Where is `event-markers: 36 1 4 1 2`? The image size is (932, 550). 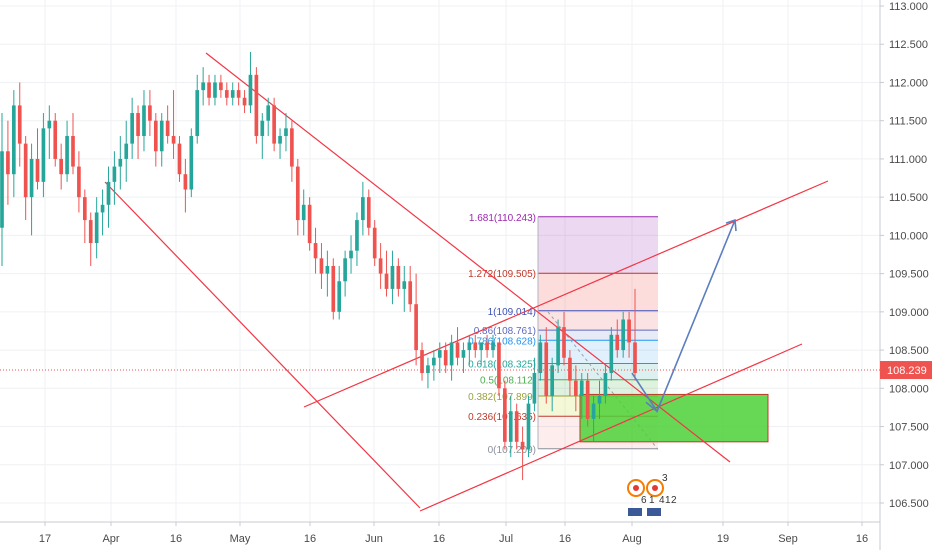 event-markers: 36 1 4 1 2 is located at coordinates (652, 494).